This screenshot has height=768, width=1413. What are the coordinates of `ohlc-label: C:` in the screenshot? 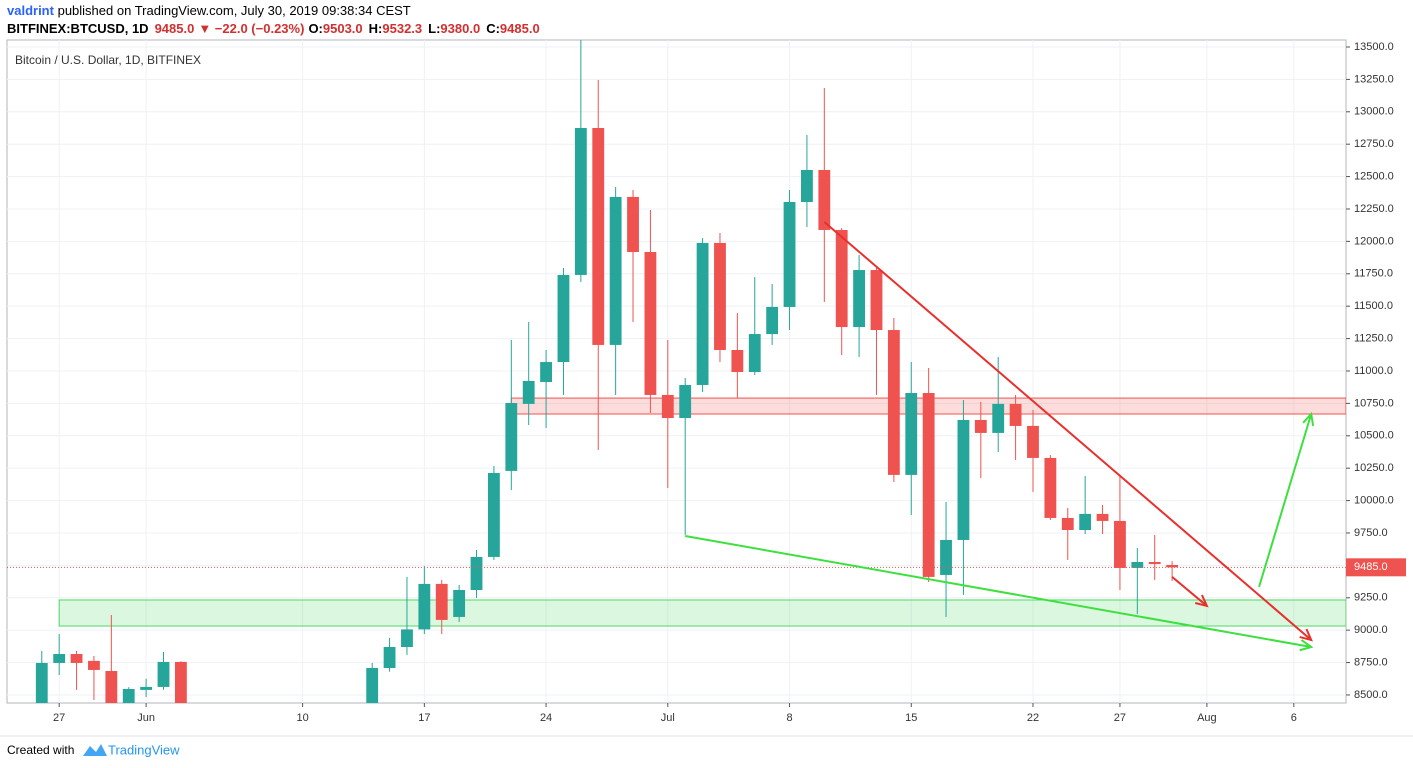 It's located at (493, 28).